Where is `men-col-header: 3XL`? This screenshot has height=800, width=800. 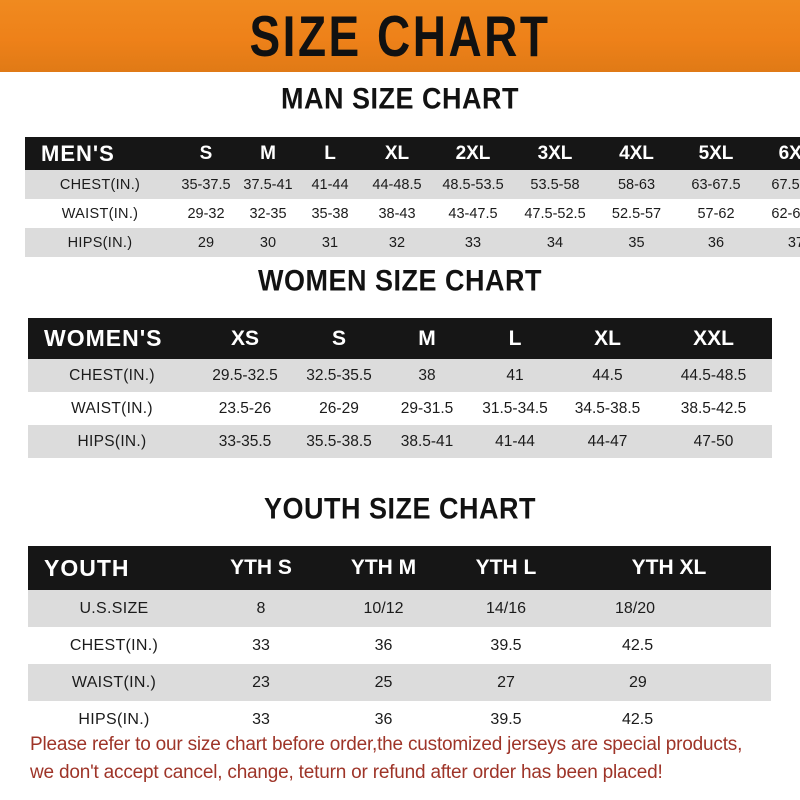
men-col-header: 3XL is located at coordinates (555, 153).